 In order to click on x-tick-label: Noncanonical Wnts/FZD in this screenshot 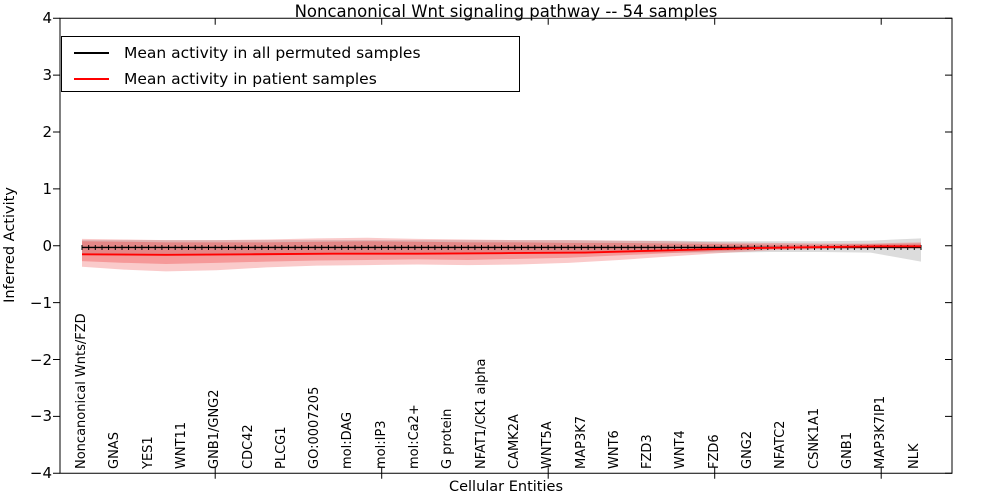, I will do `click(81, 391)`.